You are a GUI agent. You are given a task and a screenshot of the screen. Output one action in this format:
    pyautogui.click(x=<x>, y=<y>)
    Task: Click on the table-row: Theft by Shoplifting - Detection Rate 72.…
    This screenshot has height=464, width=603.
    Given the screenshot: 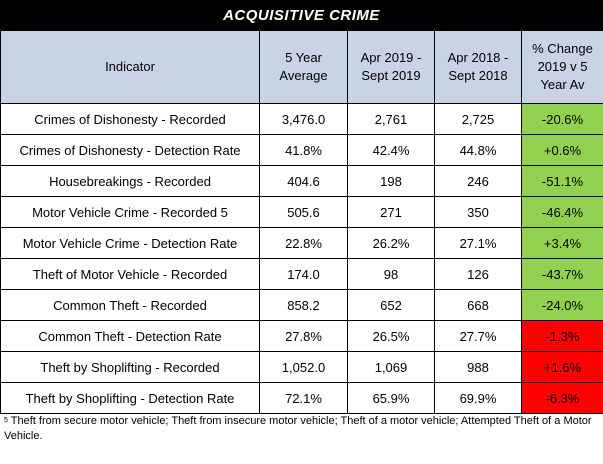 What is the action you would take?
    pyautogui.click(x=301, y=398)
    